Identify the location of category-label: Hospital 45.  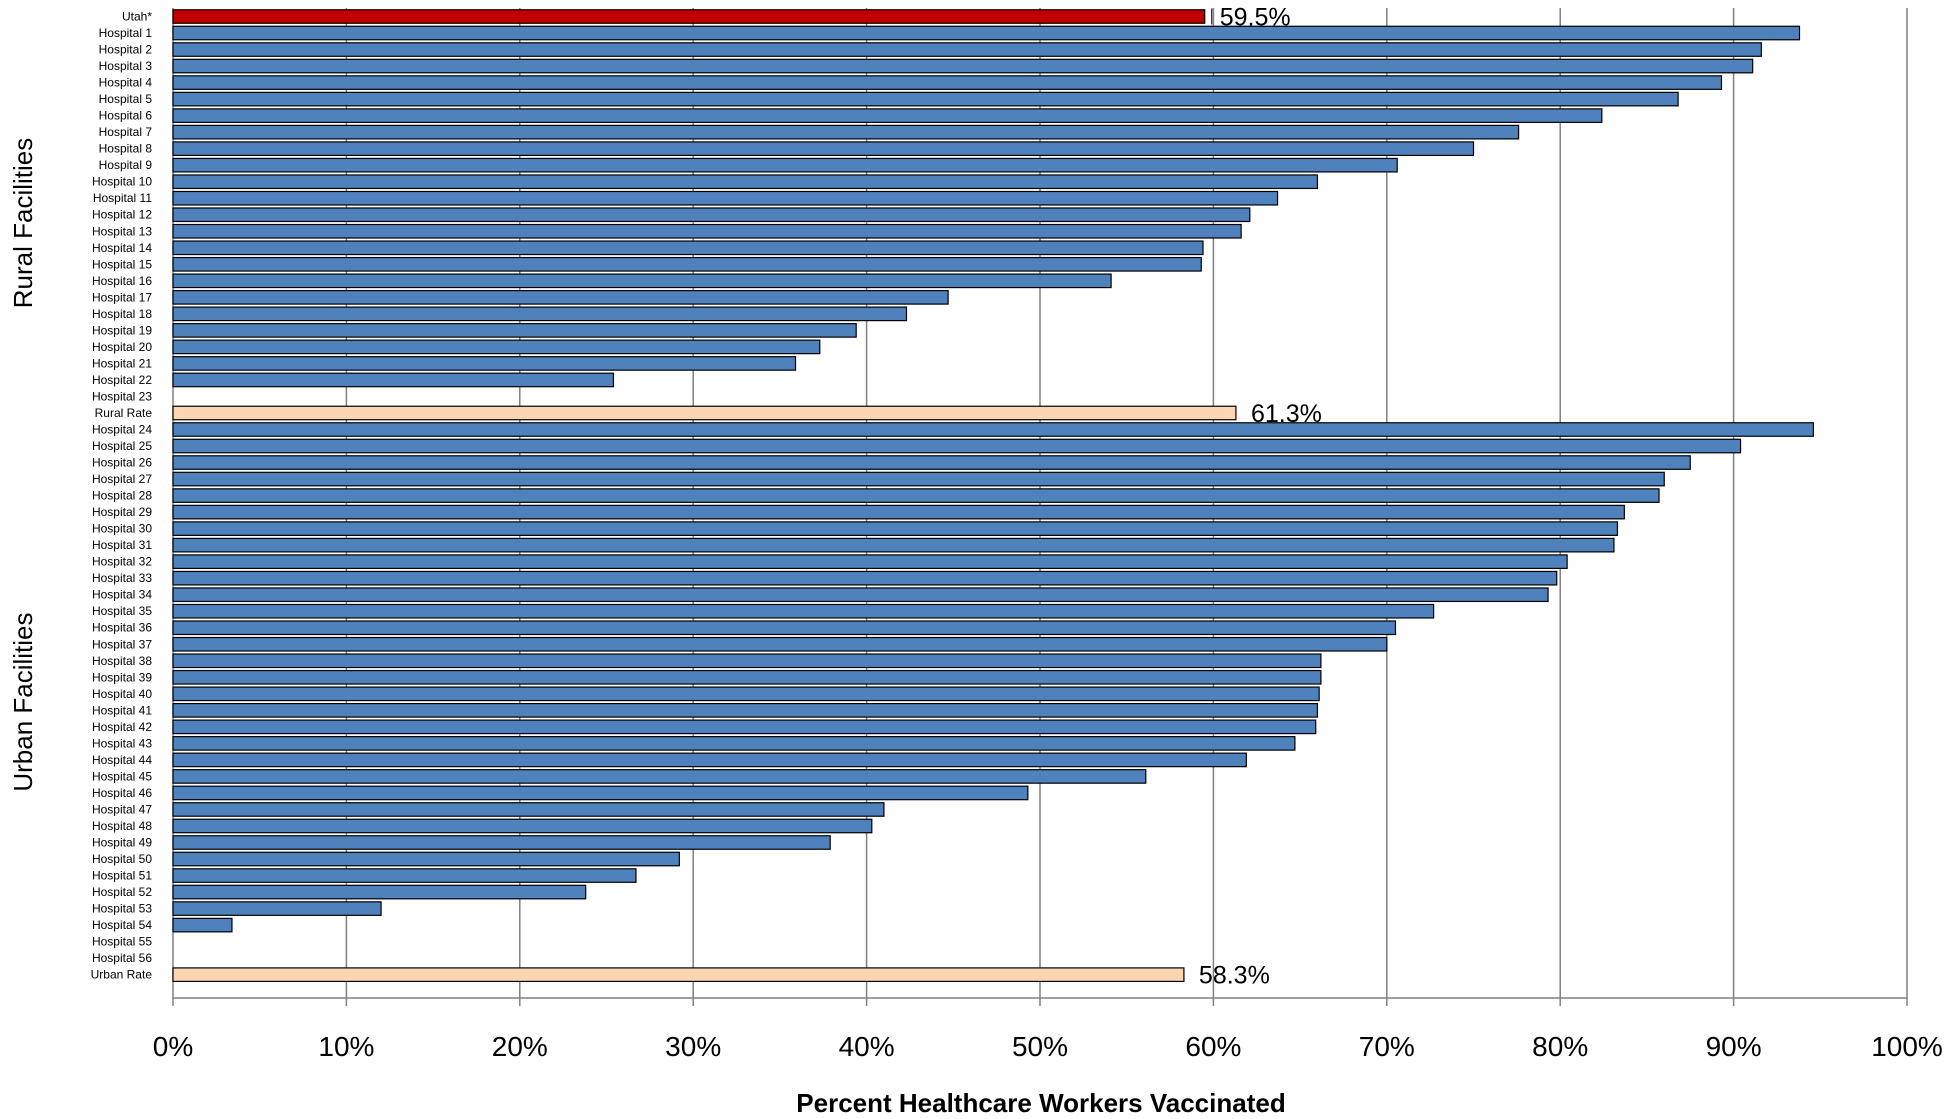
(122, 776).